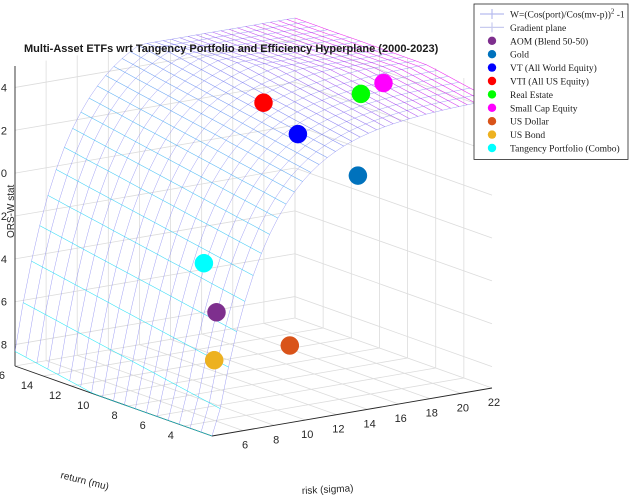 This screenshot has height=502, width=632. What do you see at coordinates (565, 149) in the screenshot?
I see `legend-label: Tangency Portfolio (Combo)` at bounding box center [565, 149].